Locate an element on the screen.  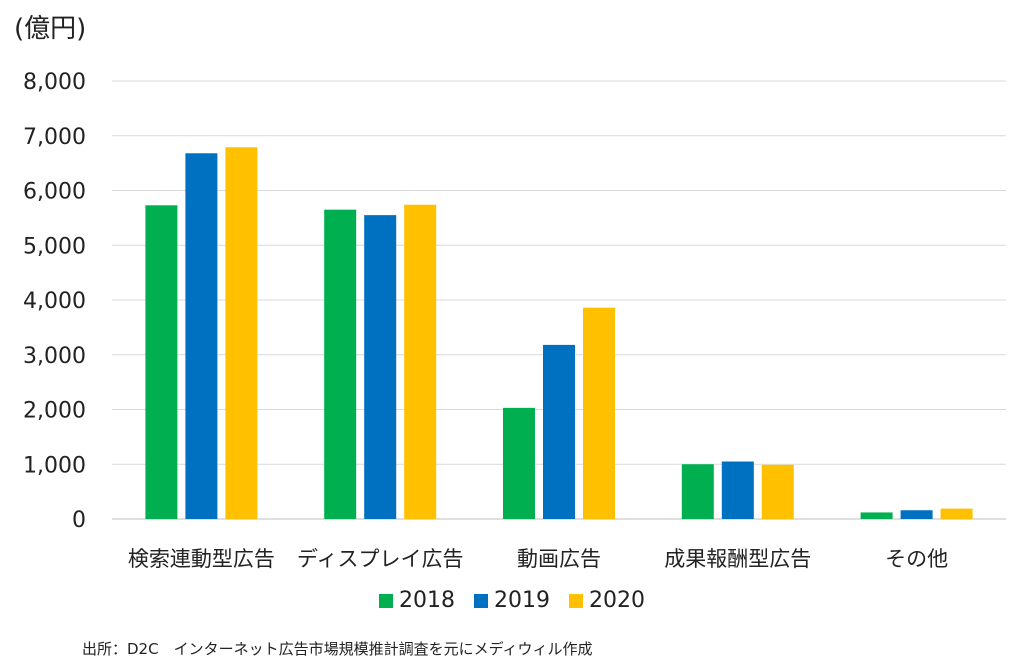
legend-label: 2019 is located at coordinates (522, 600).